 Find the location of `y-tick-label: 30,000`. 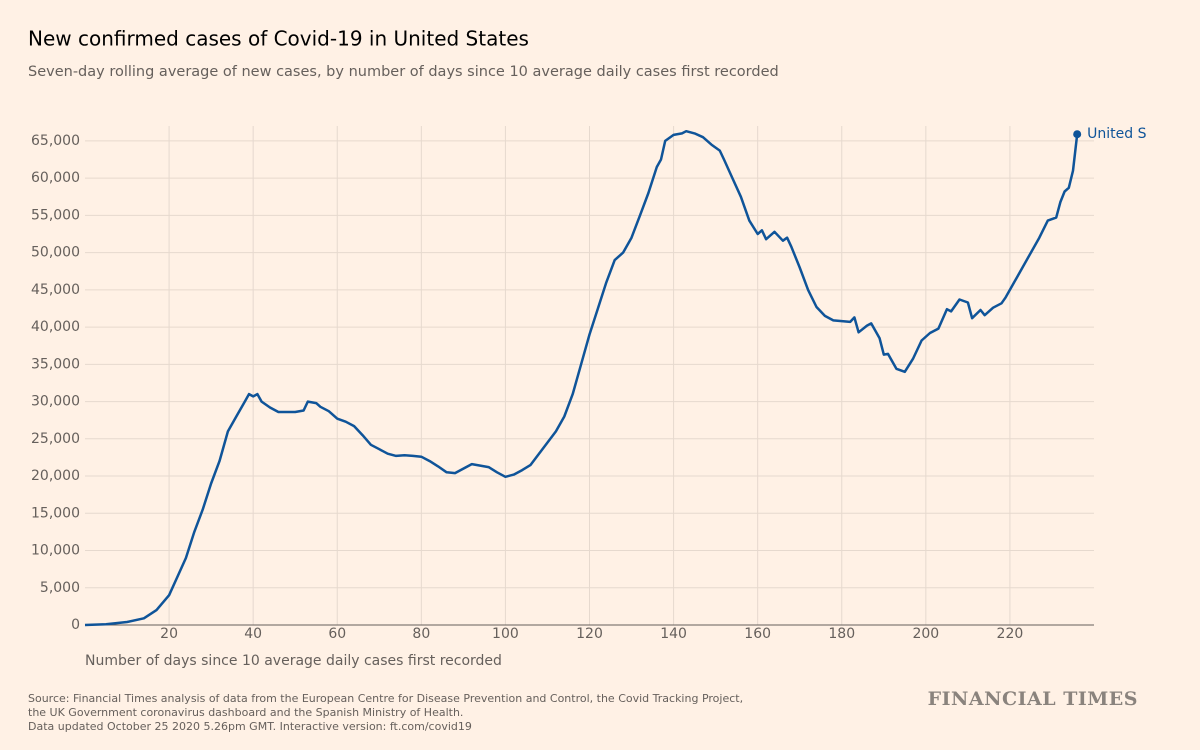

y-tick-label: 30,000 is located at coordinates (55, 402).